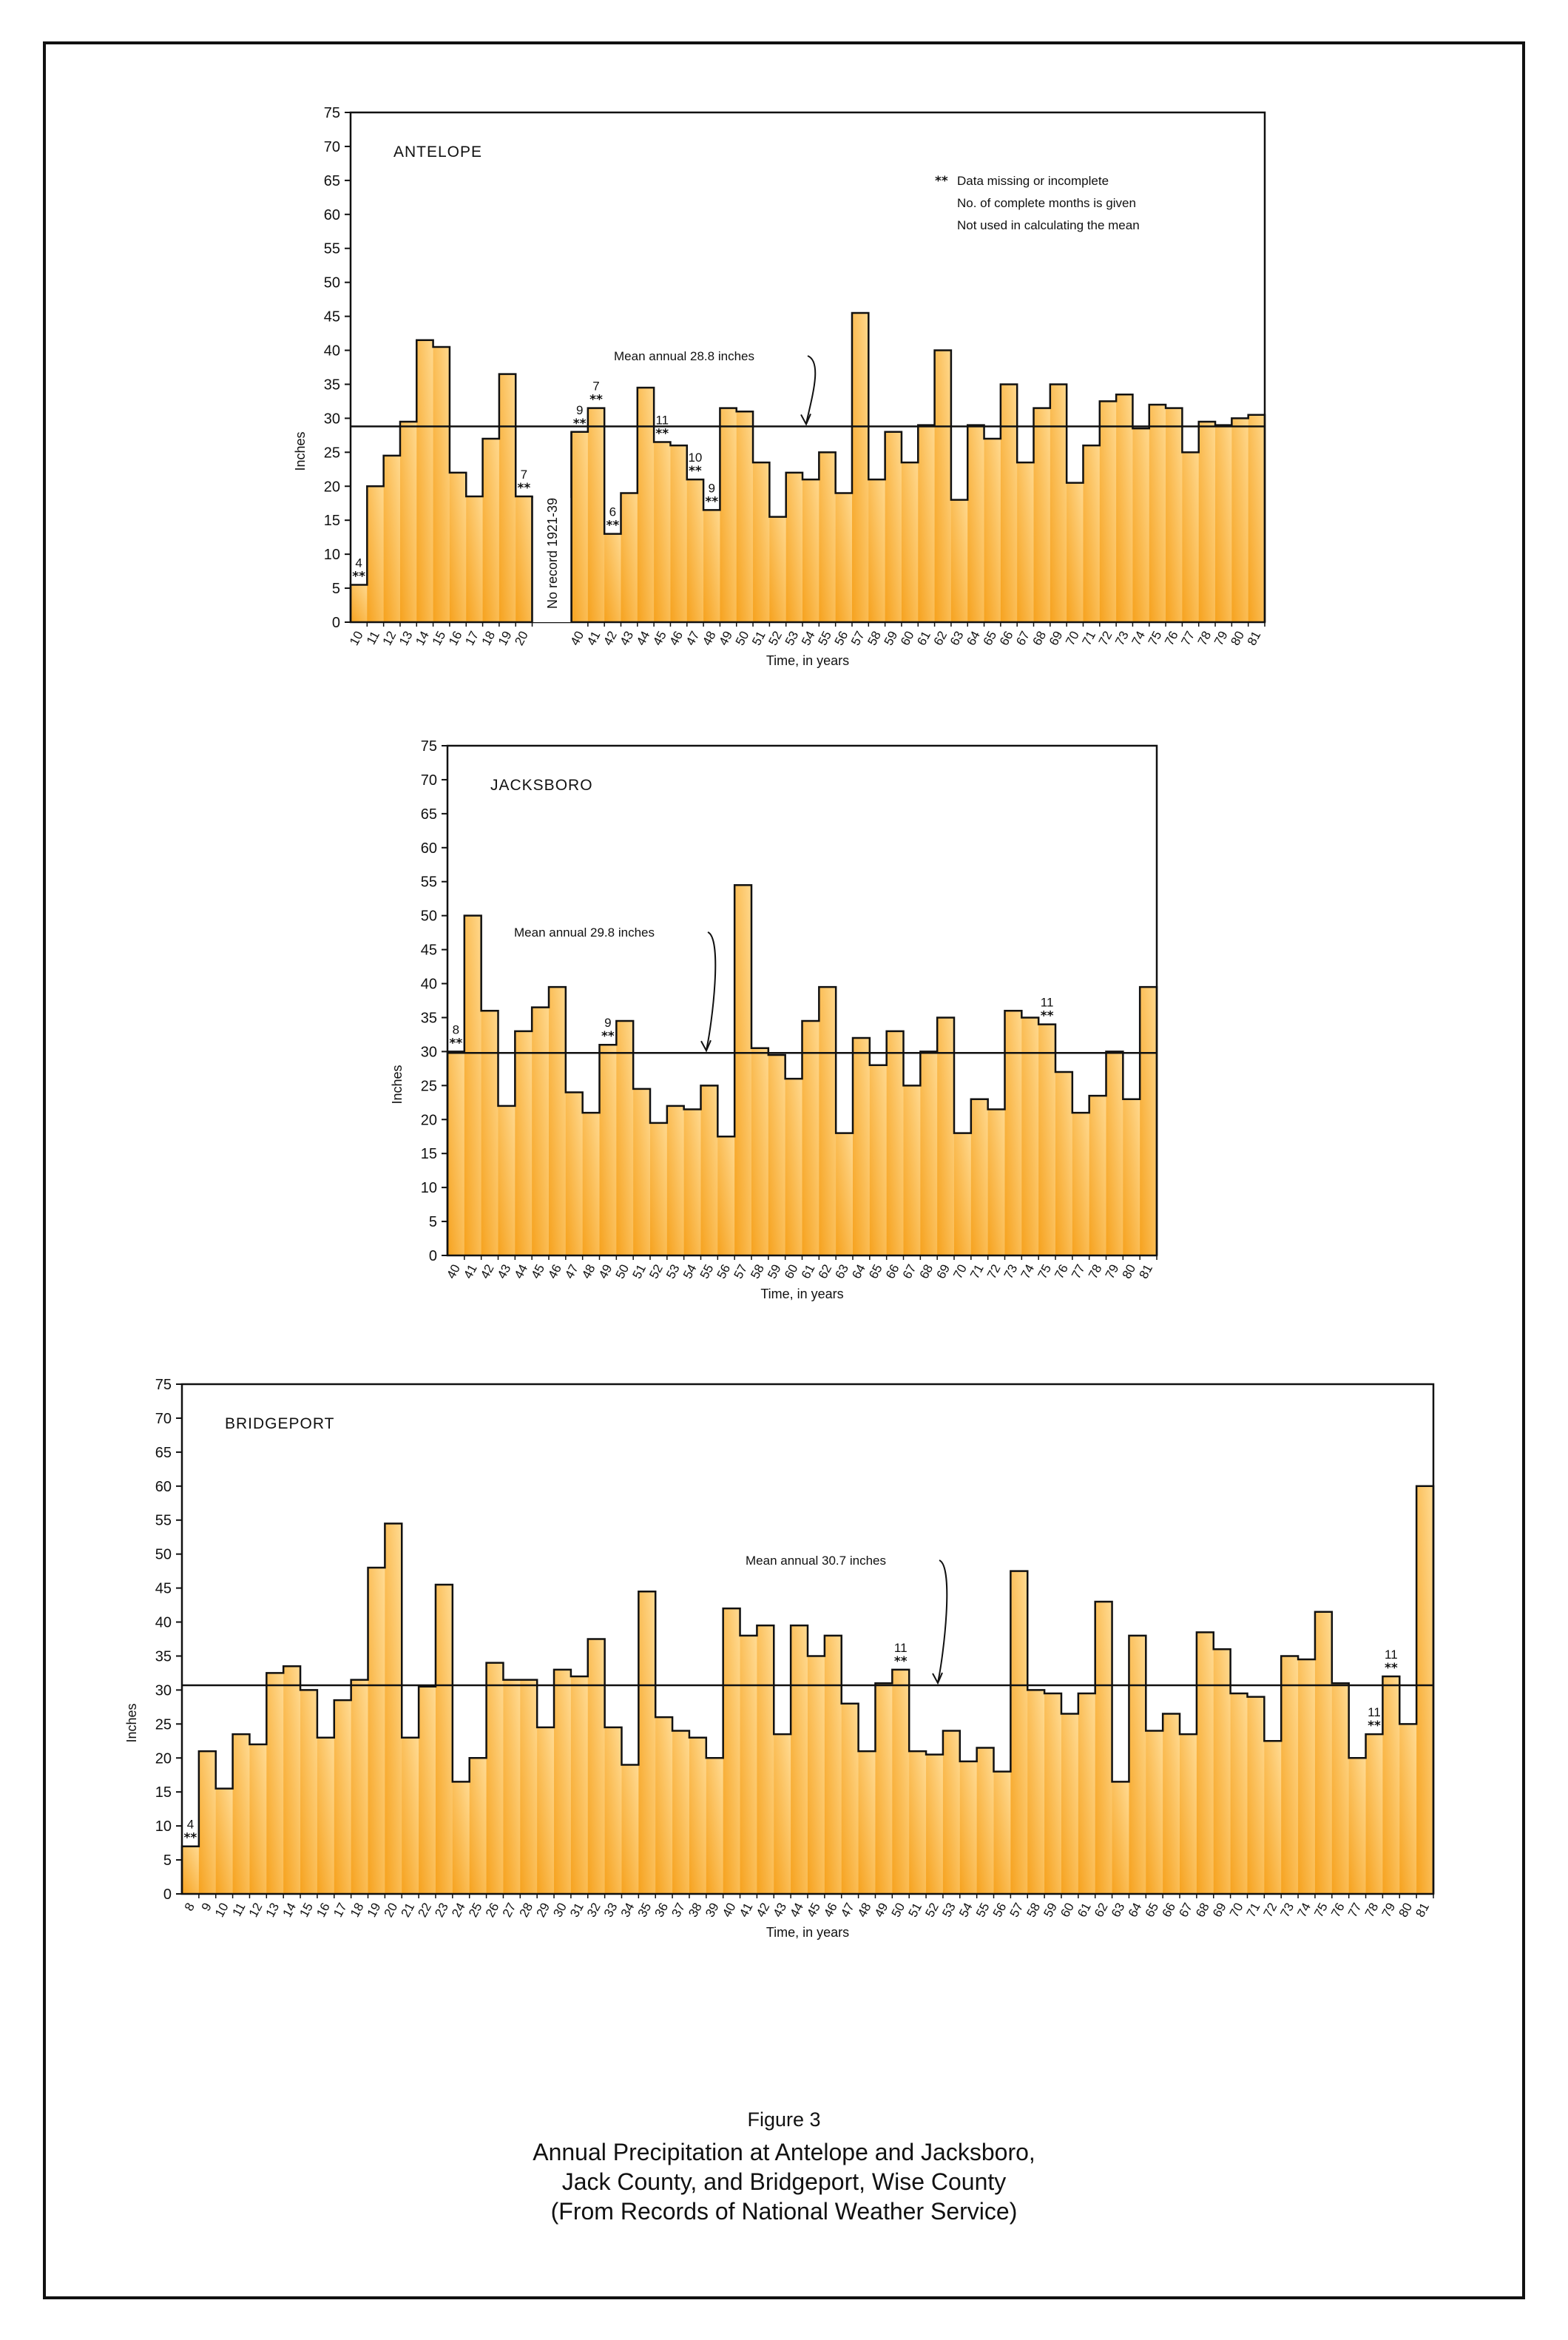 This screenshot has height=2340, width=1568. Describe the element at coordinates (323, 1910) in the screenshot. I see `x-tick-label: 16` at that location.